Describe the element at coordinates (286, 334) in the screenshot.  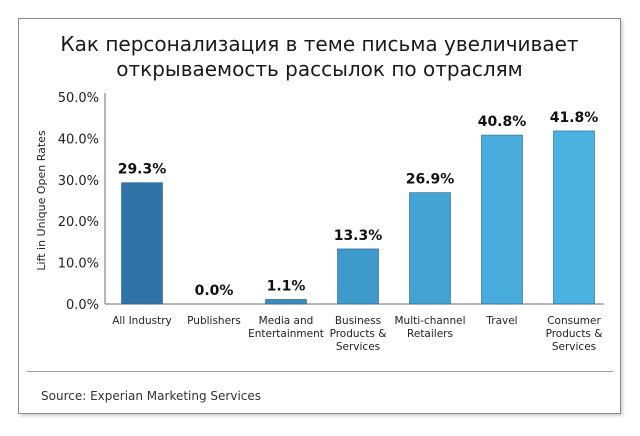
I see `x-tick-label: Entertainment` at that location.